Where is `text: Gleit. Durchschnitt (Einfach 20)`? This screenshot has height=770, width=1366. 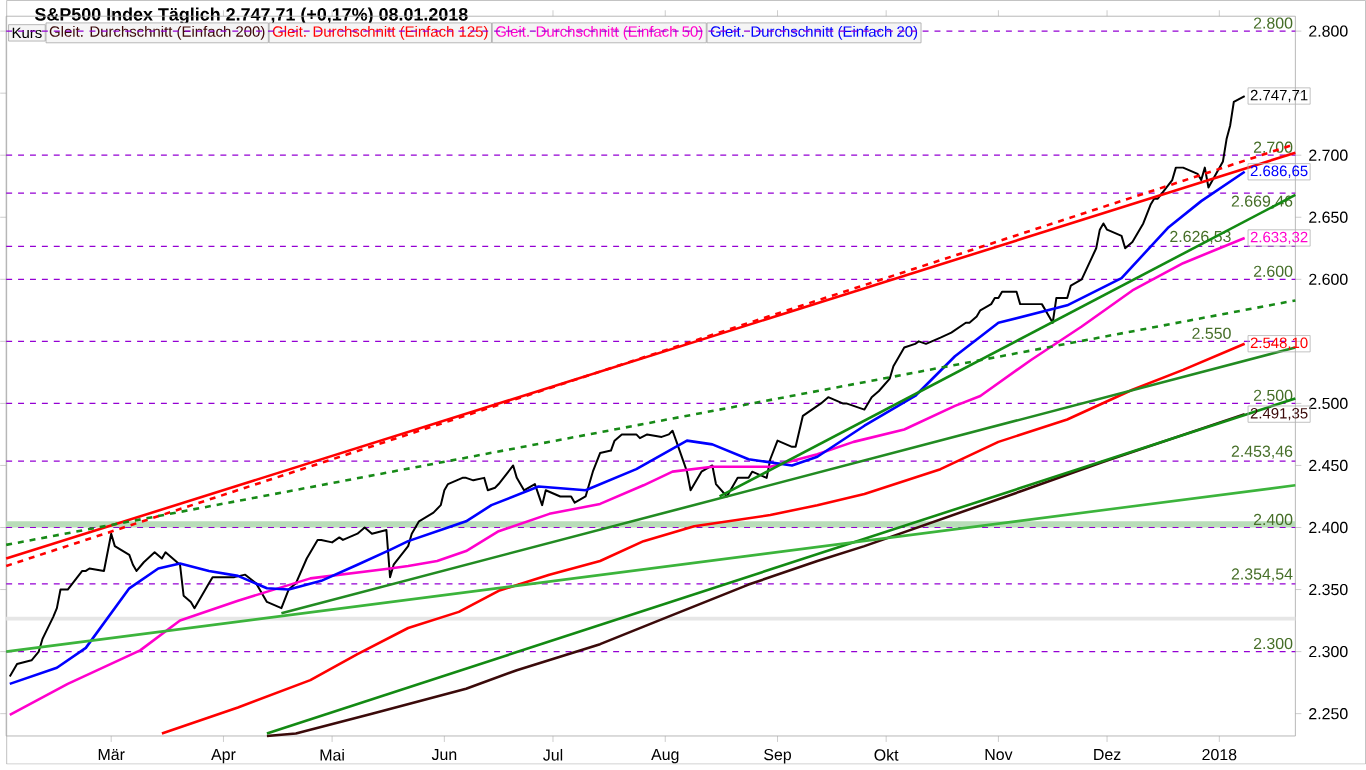
text: Gleit. Durchschnitt (Einfach 20) is located at coordinates (814, 32).